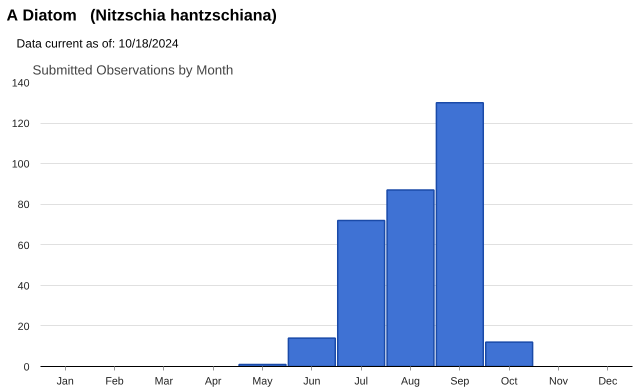  Describe the element at coordinates (133, 70) in the screenshot. I see `text: Submitted Observations by Month` at that location.